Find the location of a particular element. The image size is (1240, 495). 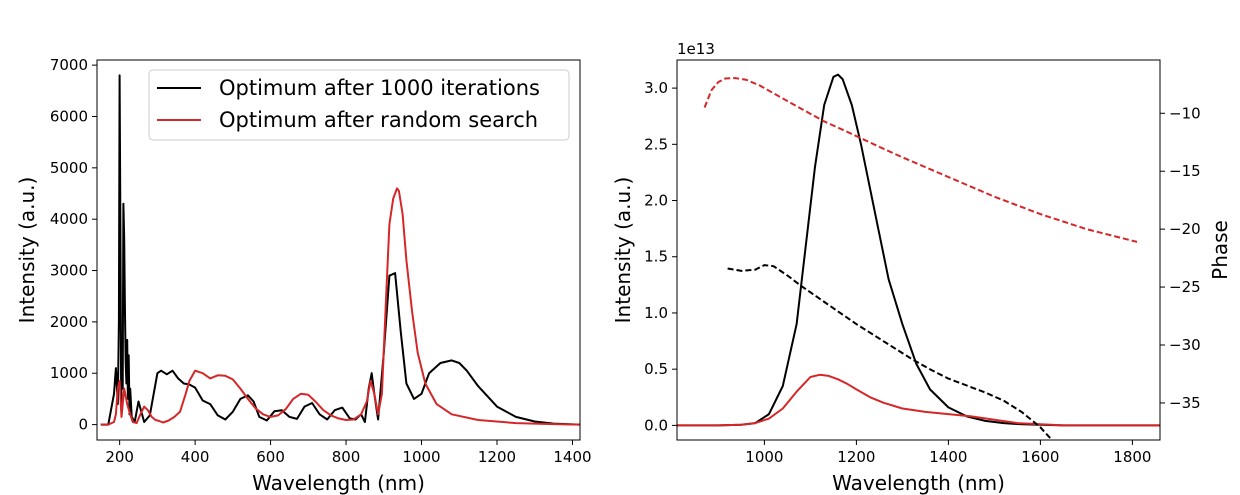

x-tick-label: 400 is located at coordinates (195, 457).